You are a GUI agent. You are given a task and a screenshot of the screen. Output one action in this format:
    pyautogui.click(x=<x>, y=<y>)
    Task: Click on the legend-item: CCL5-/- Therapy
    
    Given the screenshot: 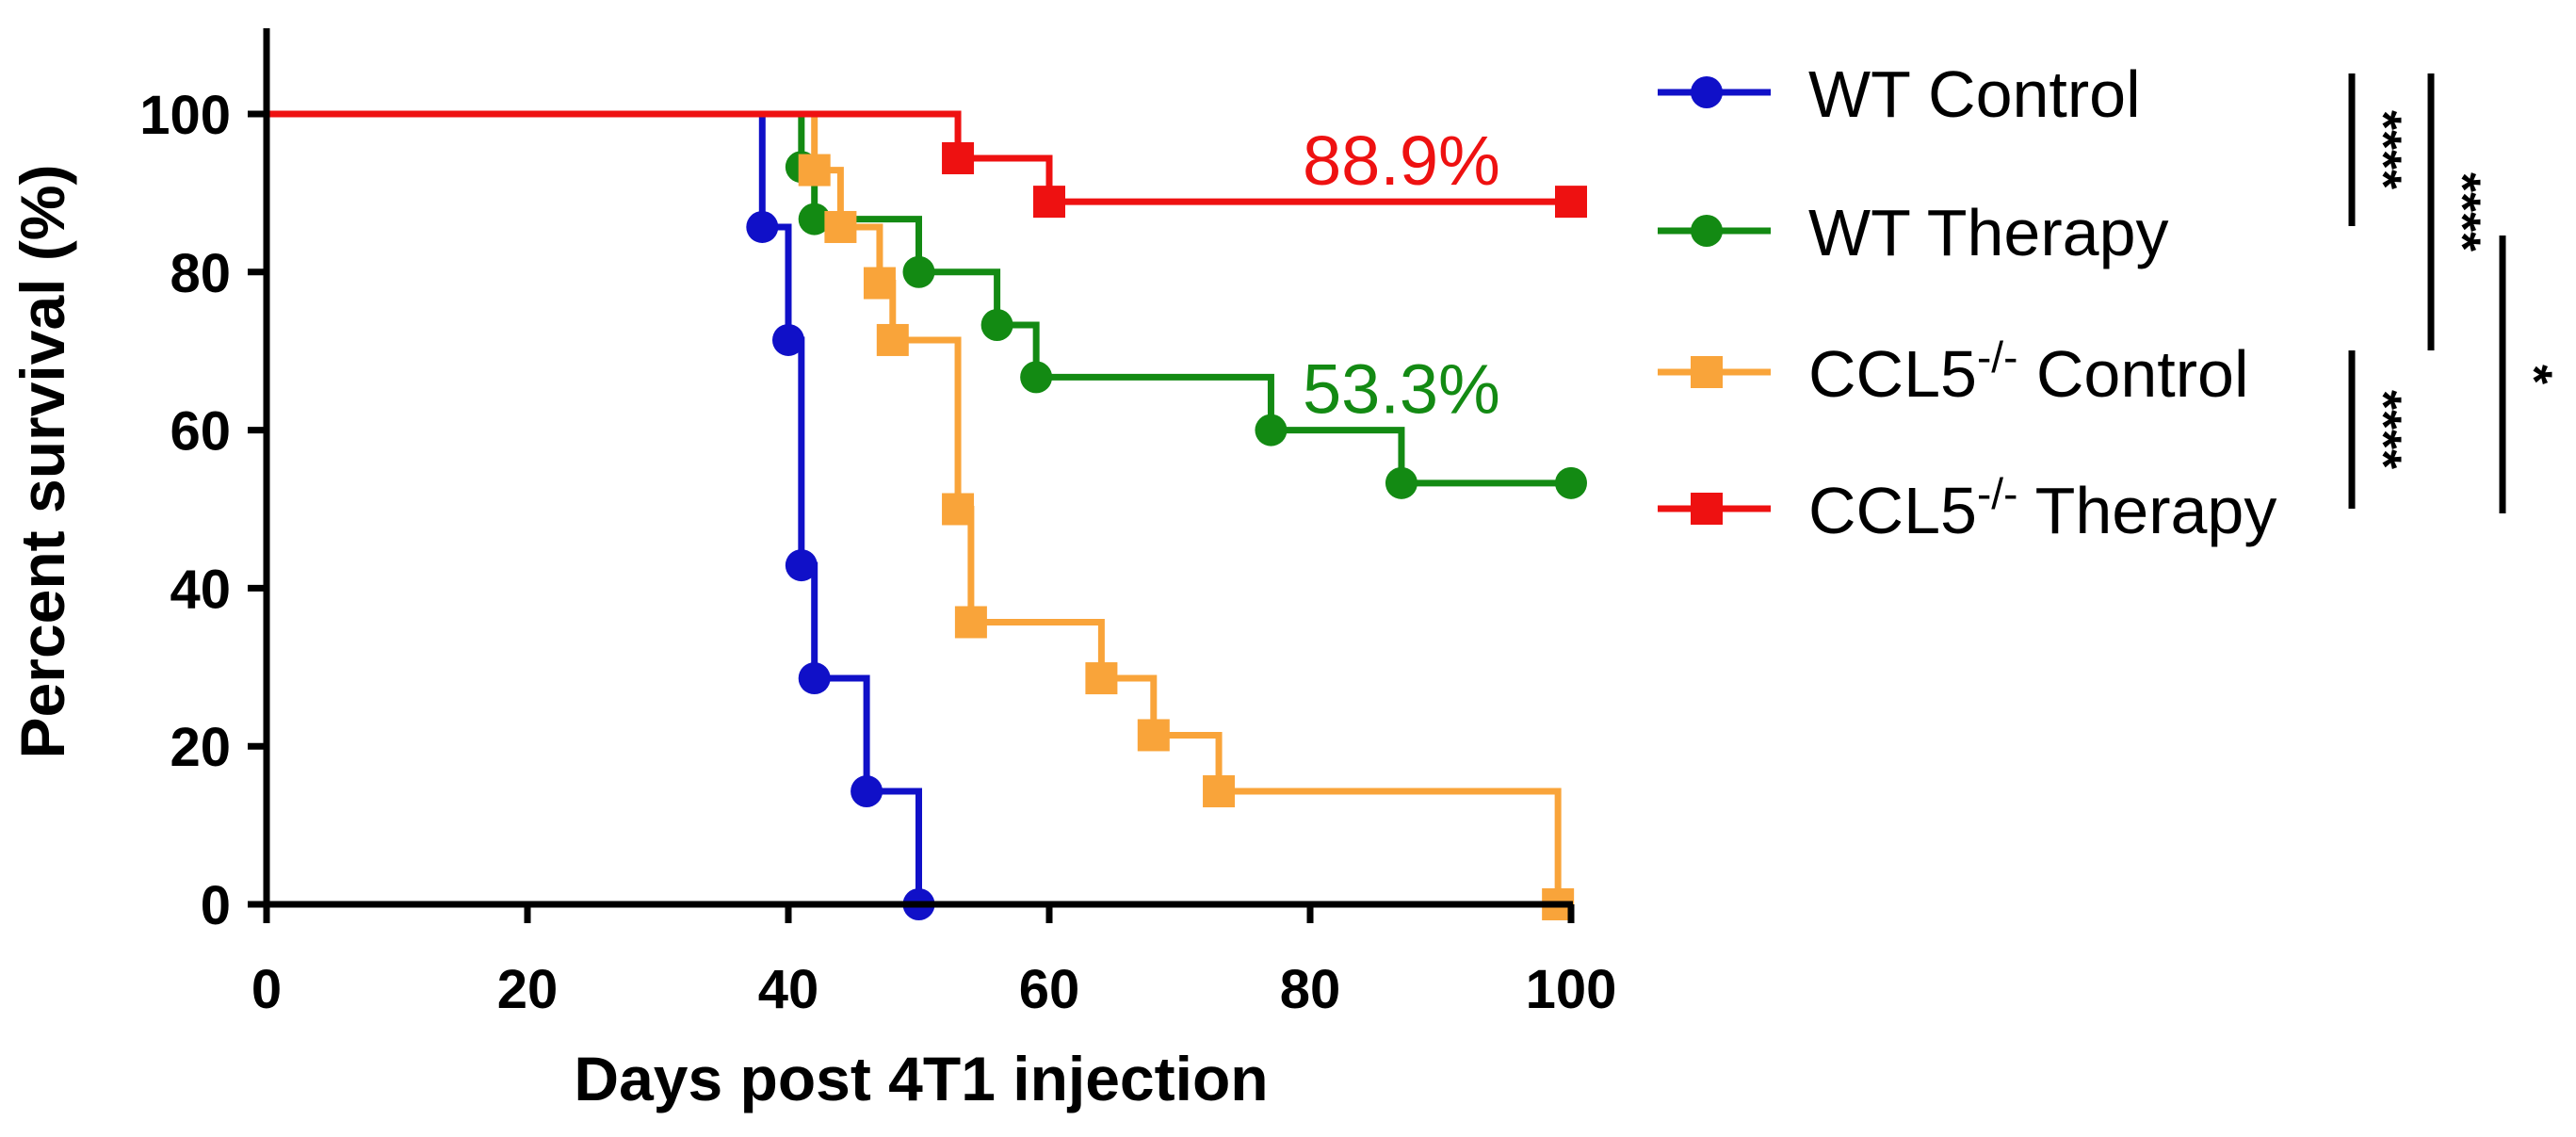 What is the action you would take?
    pyautogui.click(x=1967, y=508)
    